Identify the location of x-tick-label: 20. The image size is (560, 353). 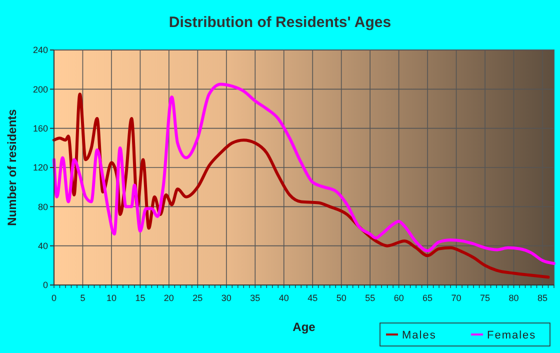
(169, 298).